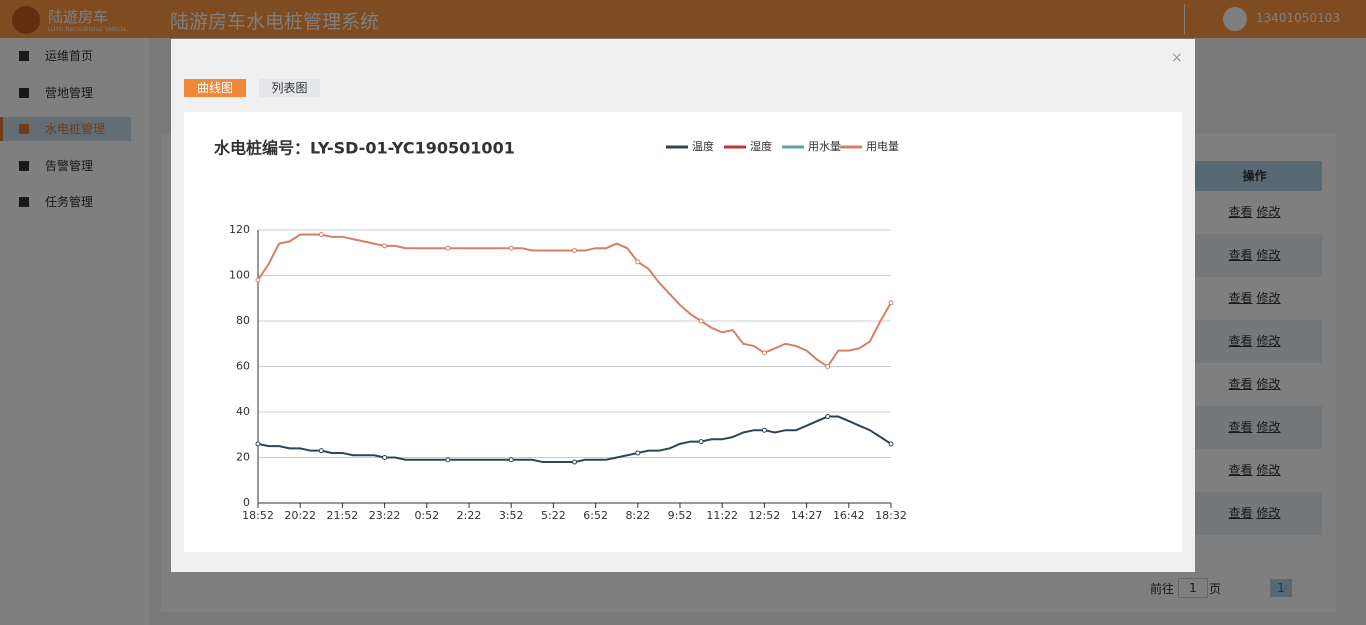  What do you see at coordinates (385, 515) in the screenshot?
I see `x-tick-label: 23:22` at bounding box center [385, 515].